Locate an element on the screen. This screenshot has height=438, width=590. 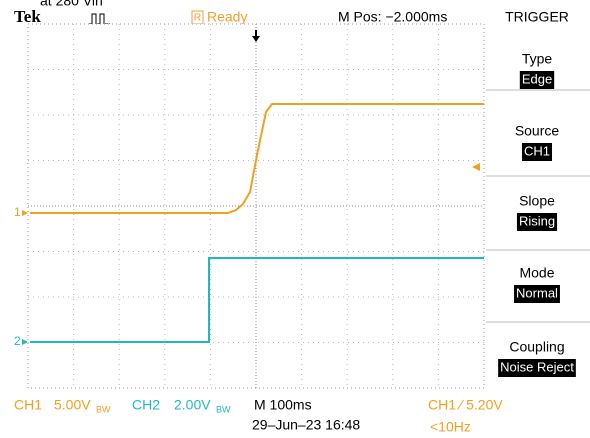
frequency: <10Hz is located at coordinates (450, 427).